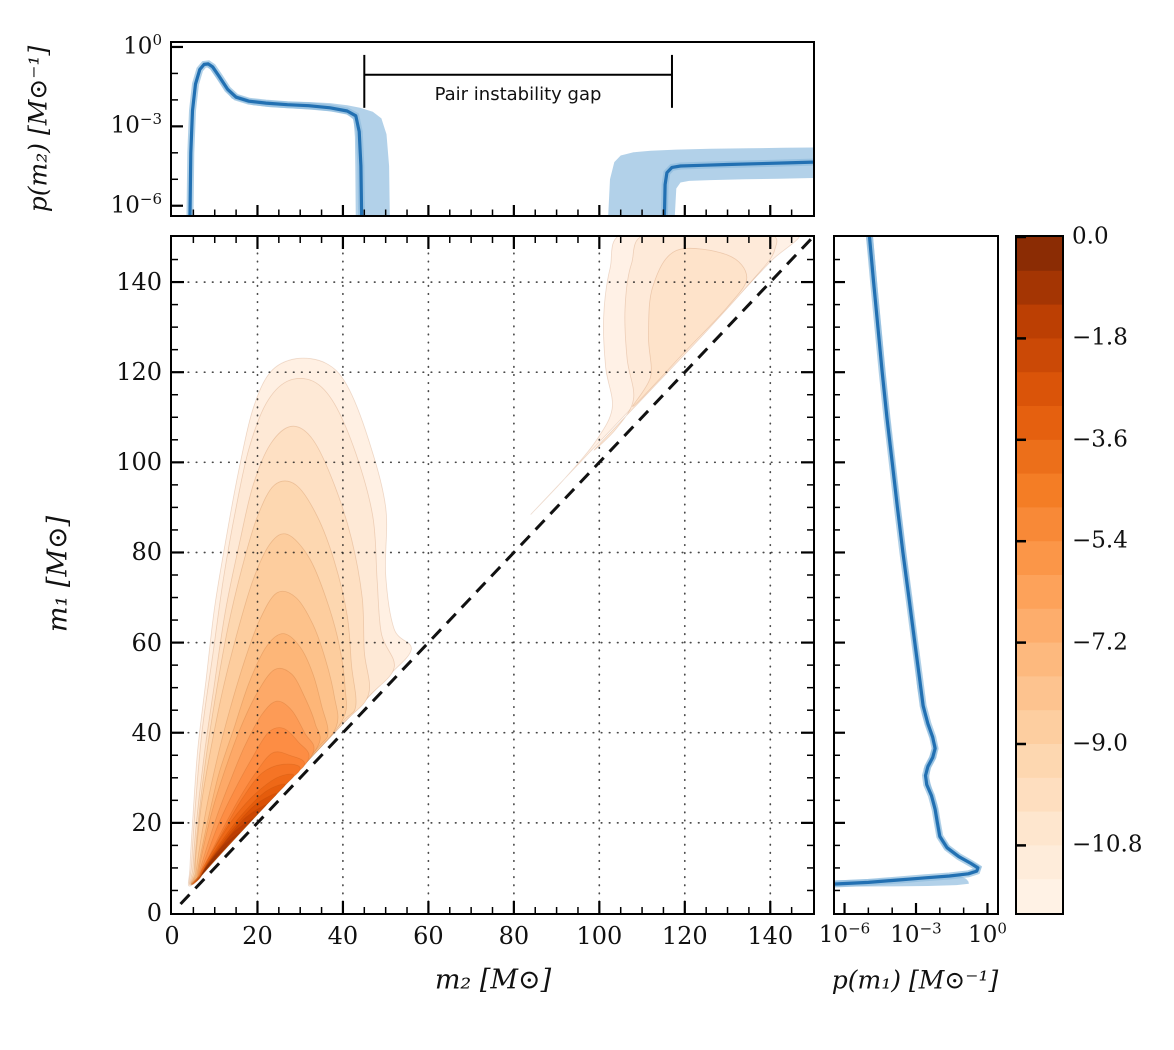  I want to click on colorbar-tick-label: −7.2, so click(1100, 642).